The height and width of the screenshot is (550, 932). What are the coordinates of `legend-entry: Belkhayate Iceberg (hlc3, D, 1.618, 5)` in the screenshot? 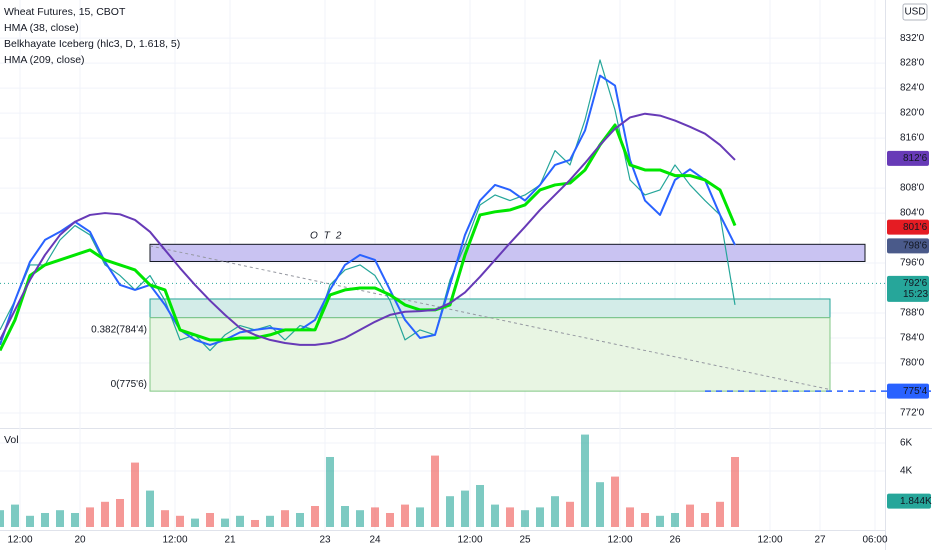 It's located at (92, 44).